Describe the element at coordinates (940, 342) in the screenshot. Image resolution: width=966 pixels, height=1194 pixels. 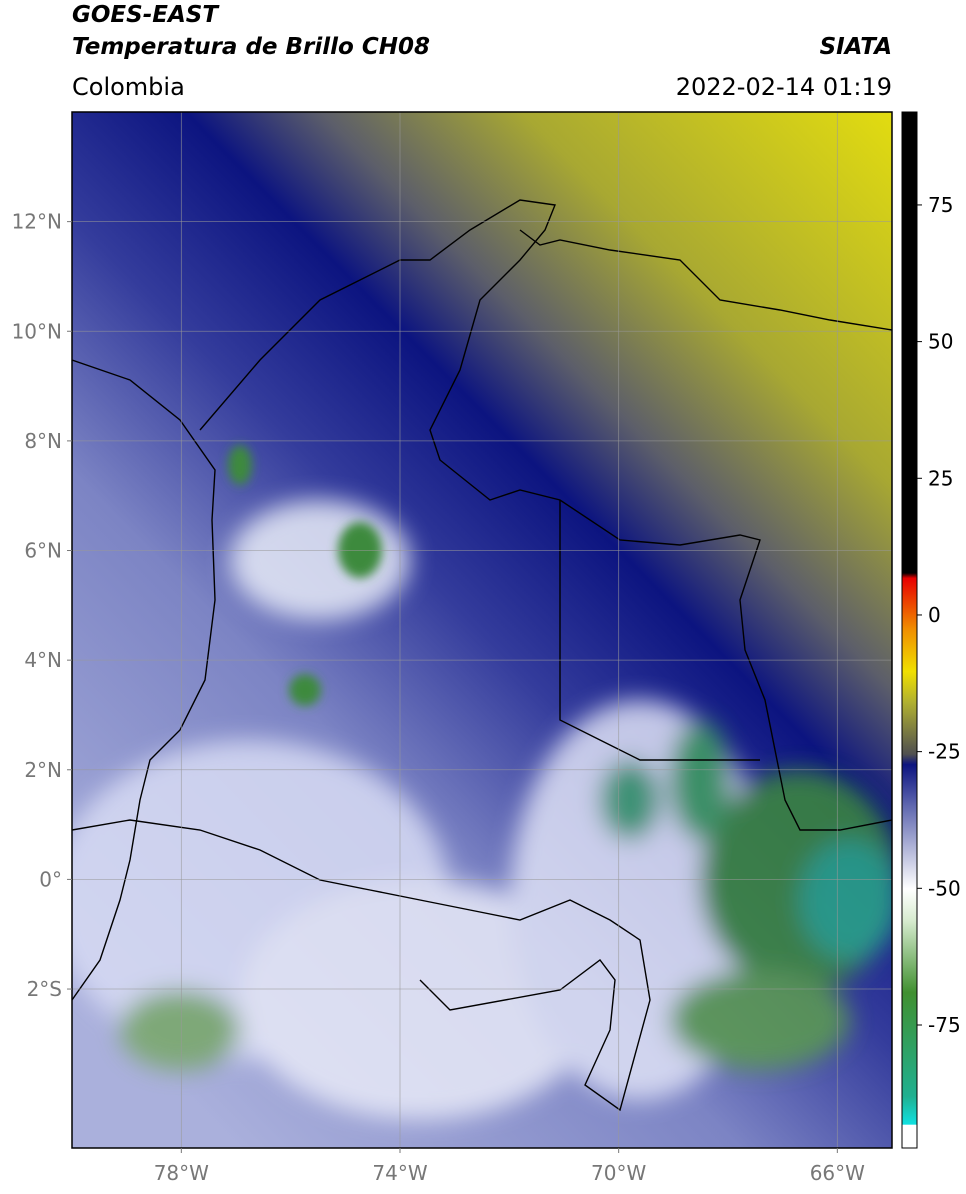
I see `colorbar-tick-label: 50` at that location.